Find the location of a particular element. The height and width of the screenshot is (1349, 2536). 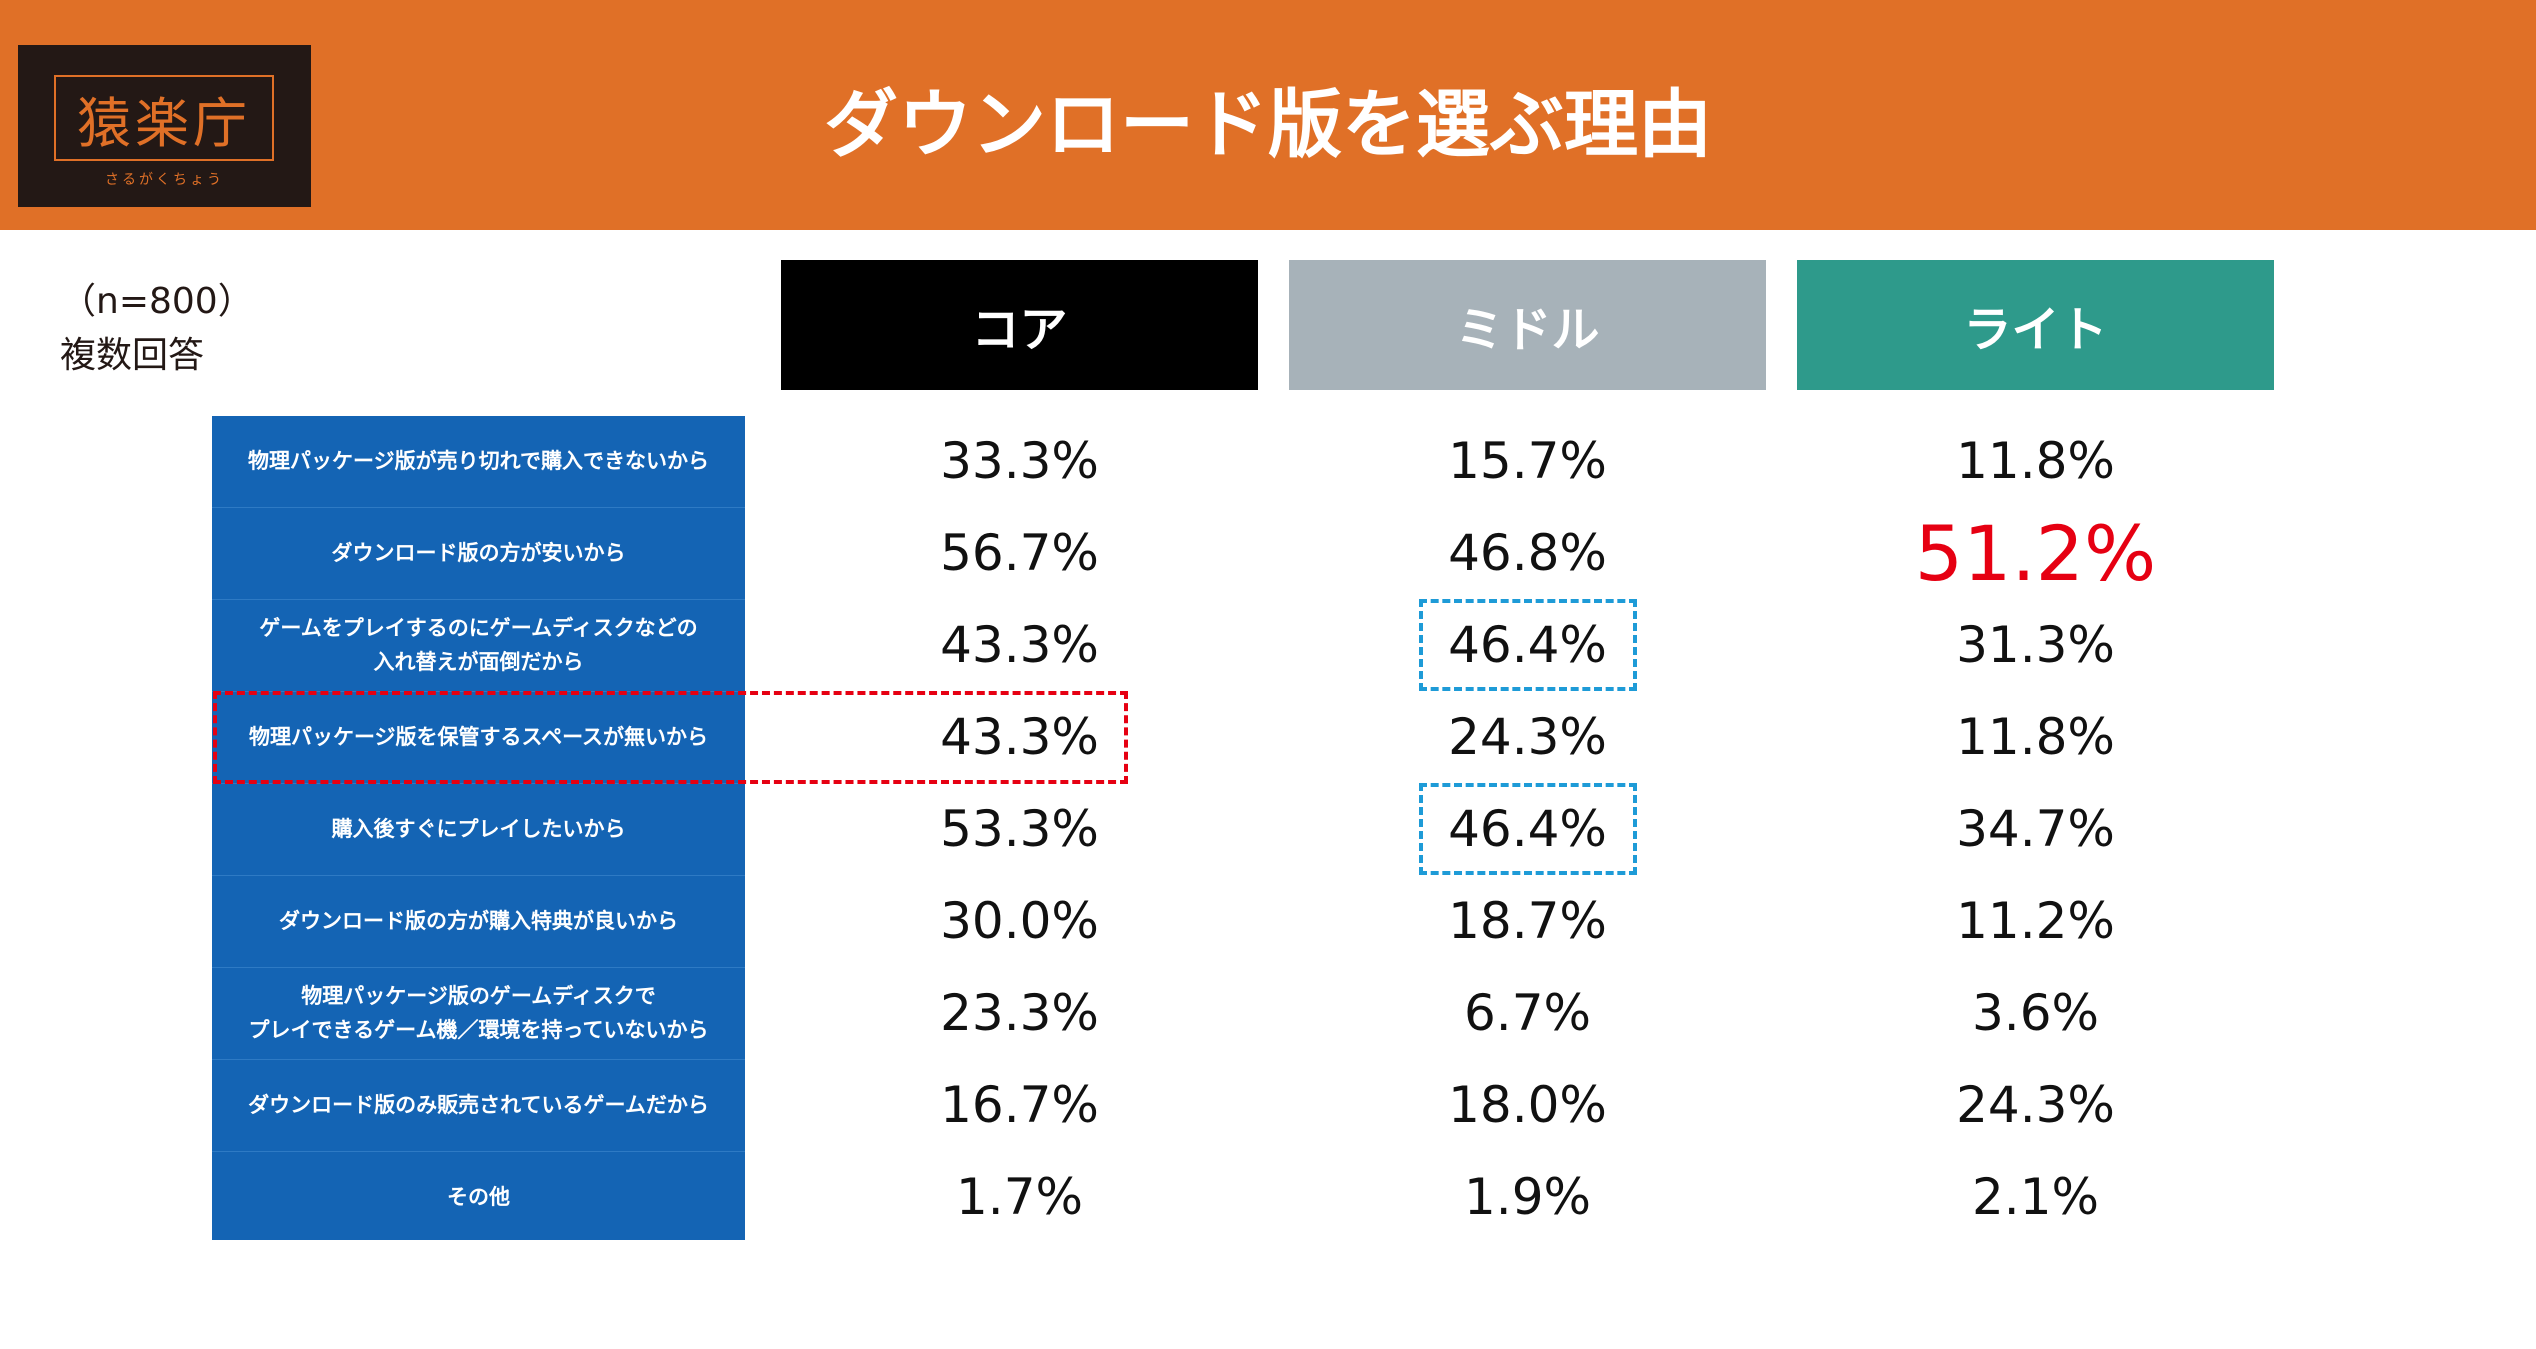

logo: 猿楽庁 さるがくちょう is located at coordinates (164, 126).